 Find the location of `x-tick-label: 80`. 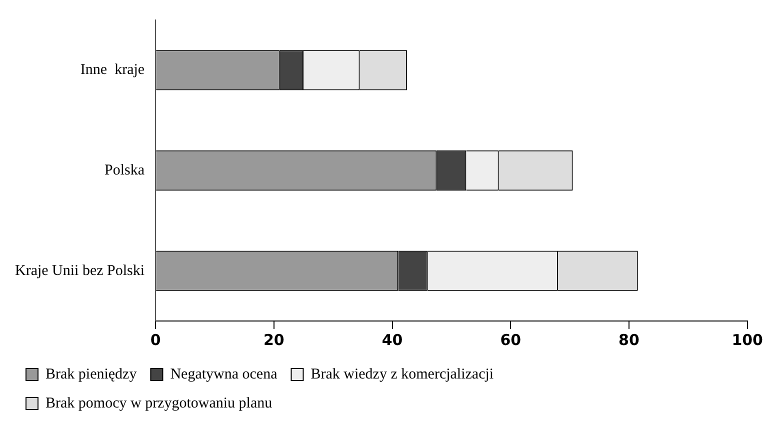

x-tick-label: 80 is located at coordinates (629, 339).